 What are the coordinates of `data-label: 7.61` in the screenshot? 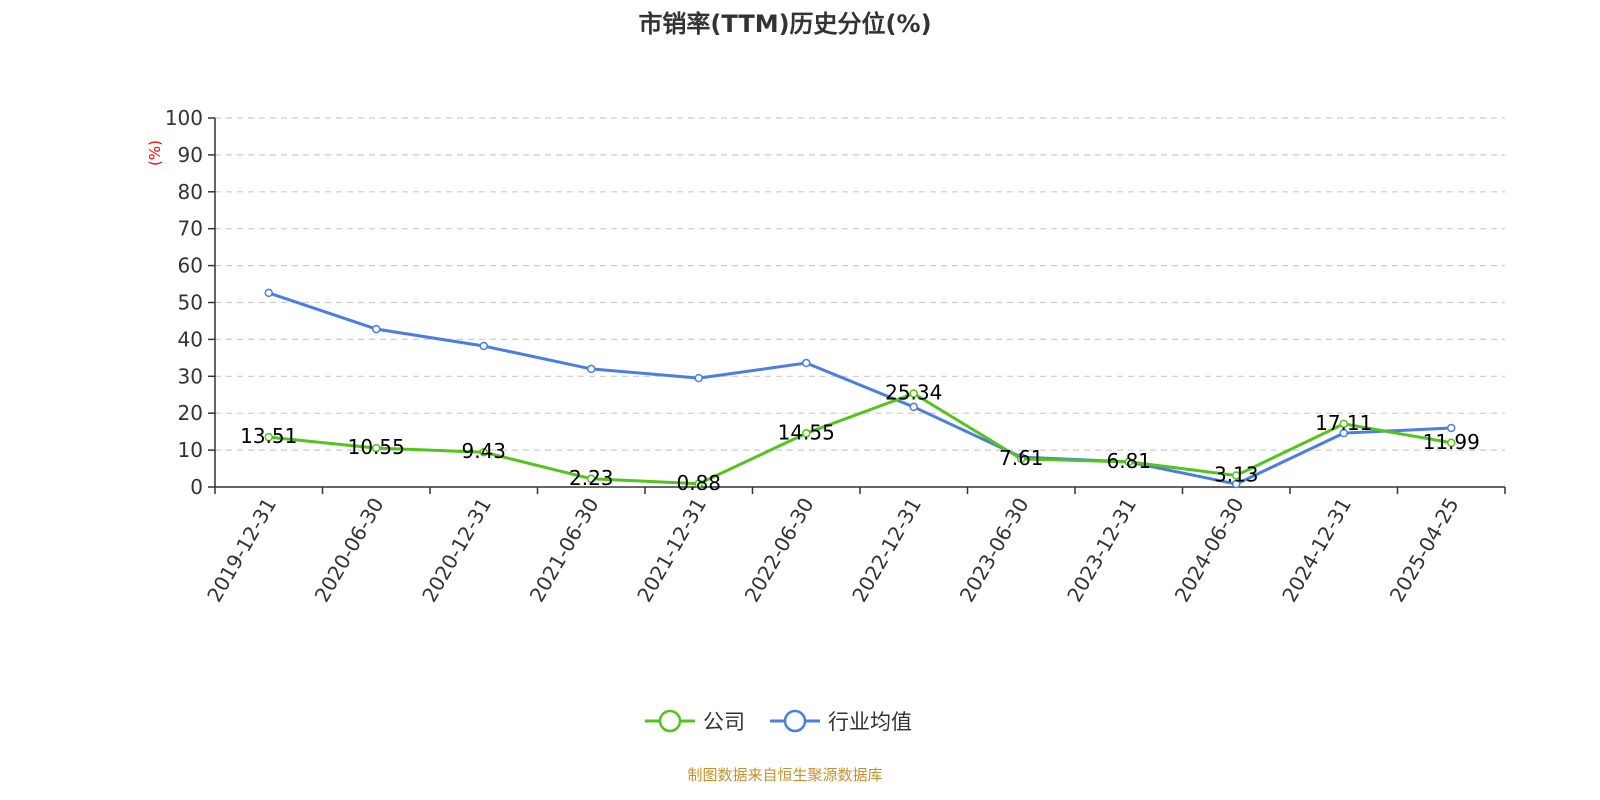 It's located at (1021, 458).